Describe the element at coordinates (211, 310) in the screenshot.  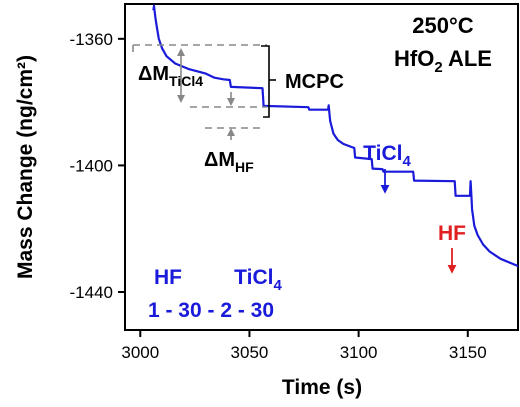
I see `pulse-sequence-label: 1 - 30 - 2 - 30` at that location.